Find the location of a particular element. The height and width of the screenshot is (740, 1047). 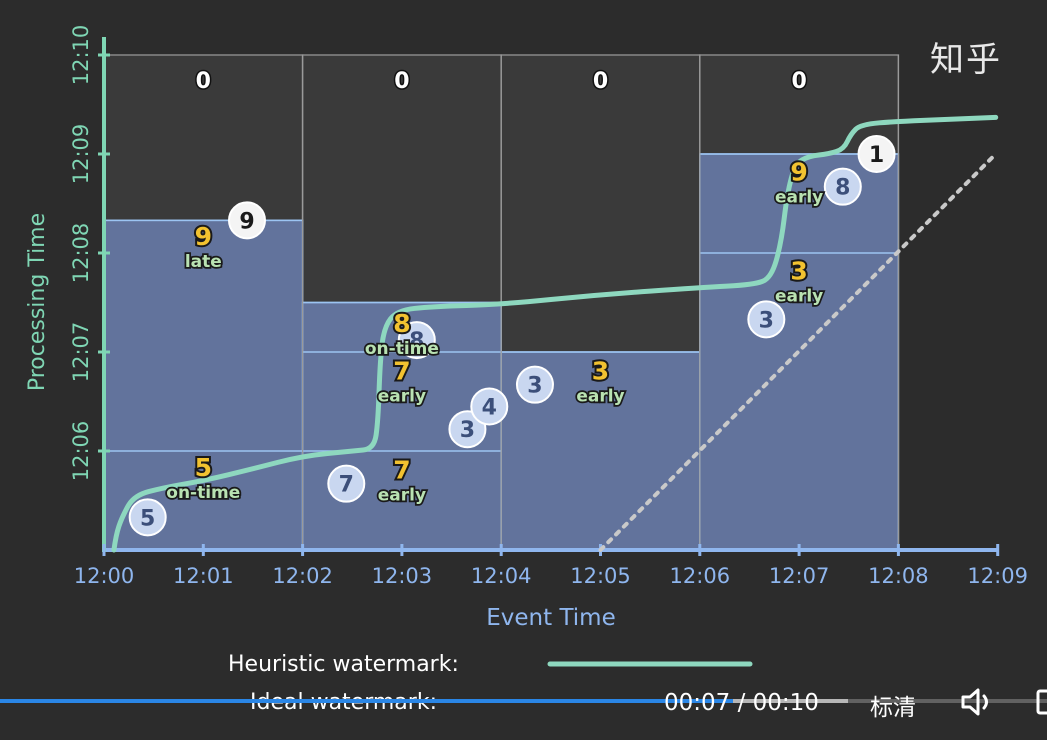

event-value: 4 is located at coordinates (489, 407).